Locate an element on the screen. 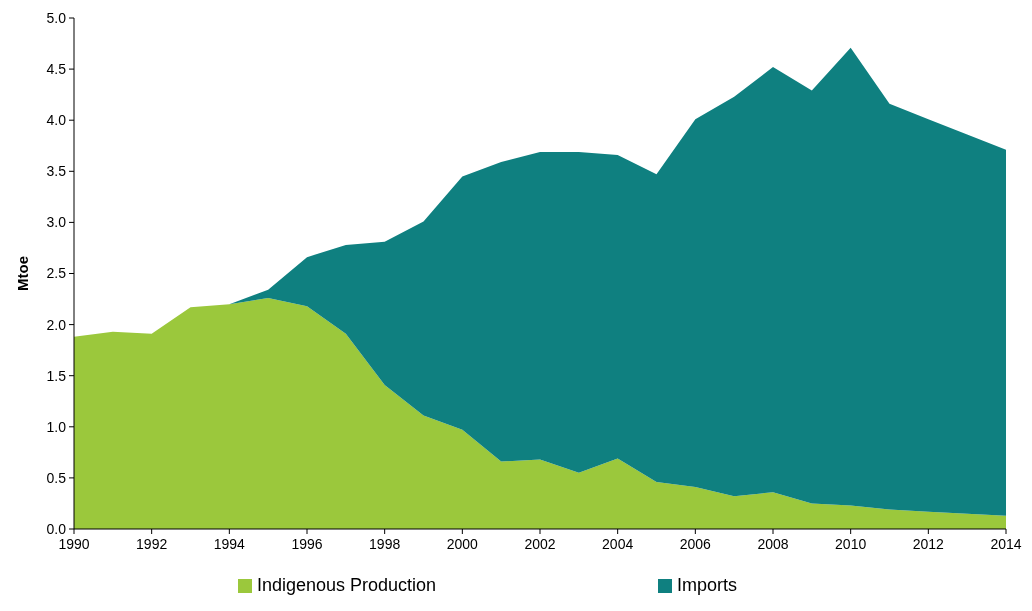 This screenshot has width=1032, height=611. x-tick-label: 2000 is located at coordinates (462, 544).